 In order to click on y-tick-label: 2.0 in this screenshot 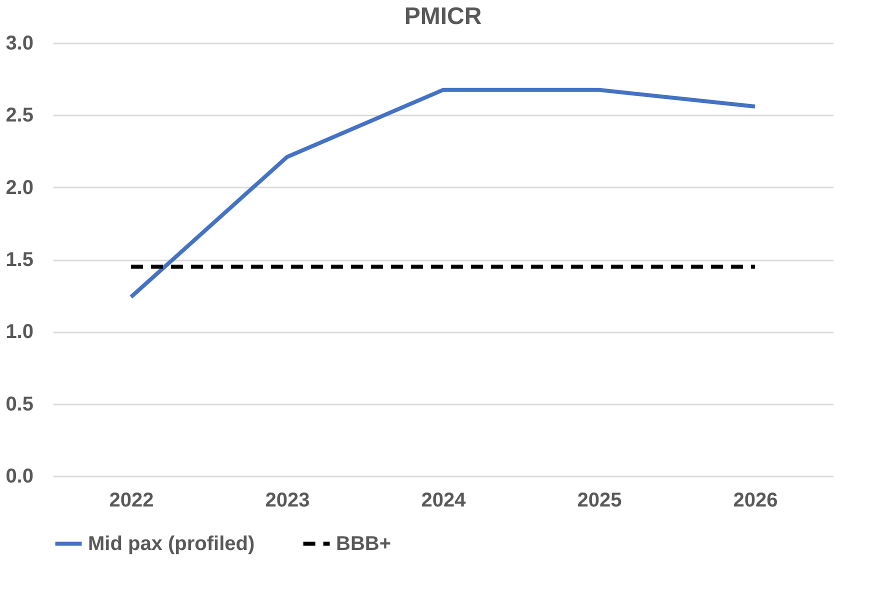, I will do `click(20, 187)`.